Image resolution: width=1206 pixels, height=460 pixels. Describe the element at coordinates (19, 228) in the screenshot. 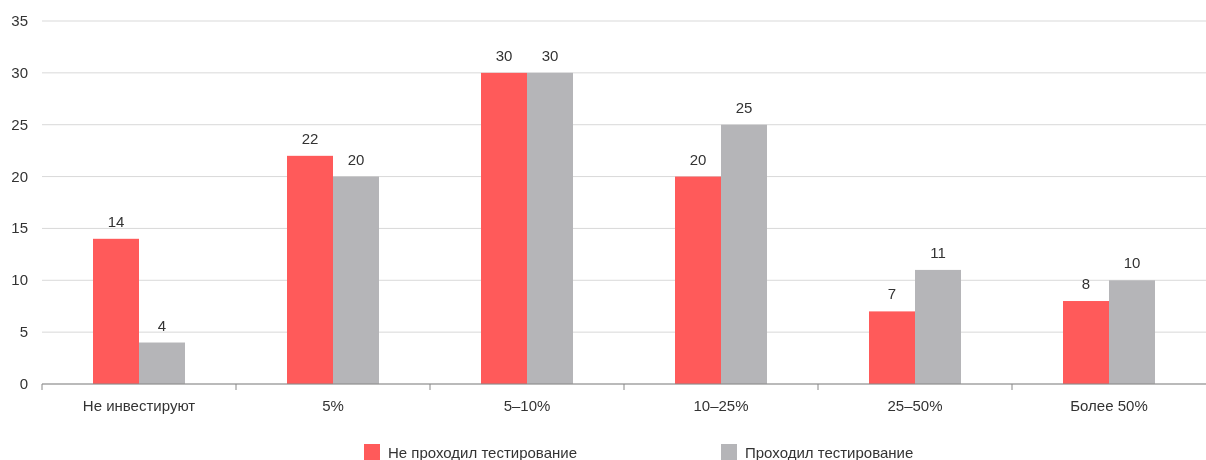

I see `y-tick-label: 15` at that location.